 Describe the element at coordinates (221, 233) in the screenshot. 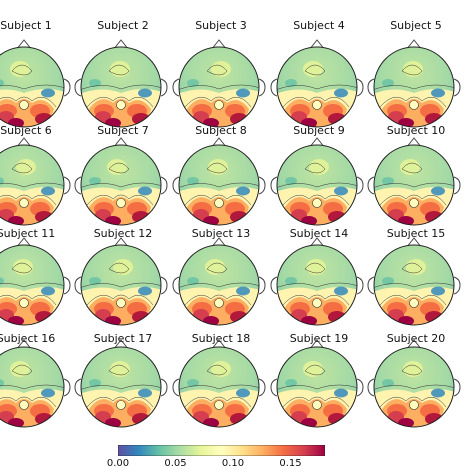

I see `subject-title: Subject 13` at that location.